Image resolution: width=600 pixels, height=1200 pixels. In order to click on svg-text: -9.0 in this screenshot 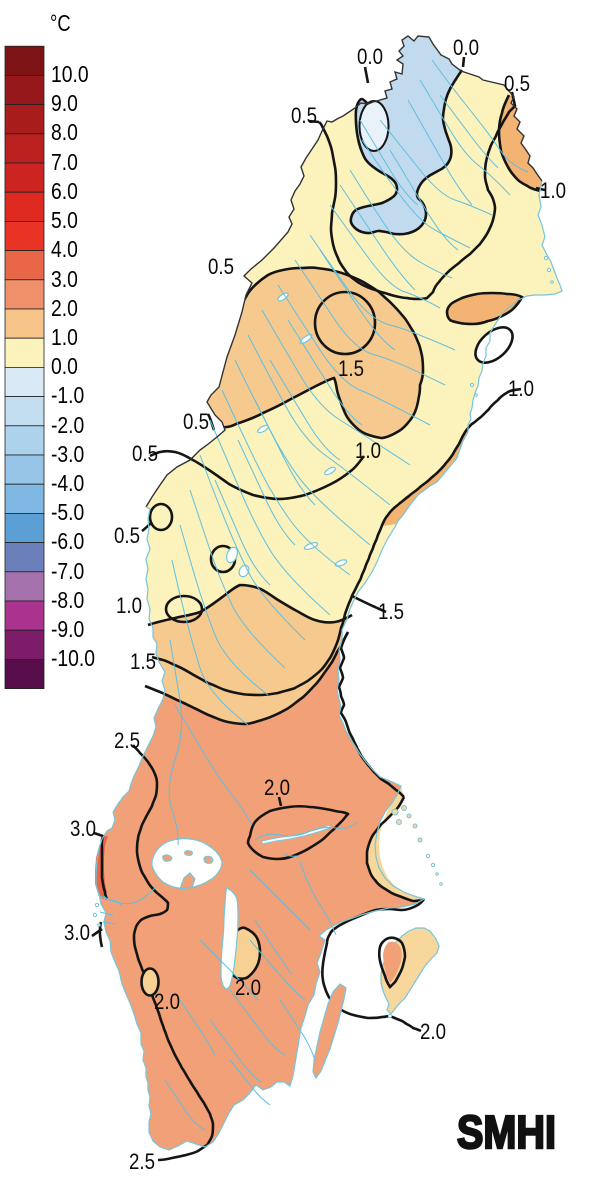, I will do `click(67, 630)`.